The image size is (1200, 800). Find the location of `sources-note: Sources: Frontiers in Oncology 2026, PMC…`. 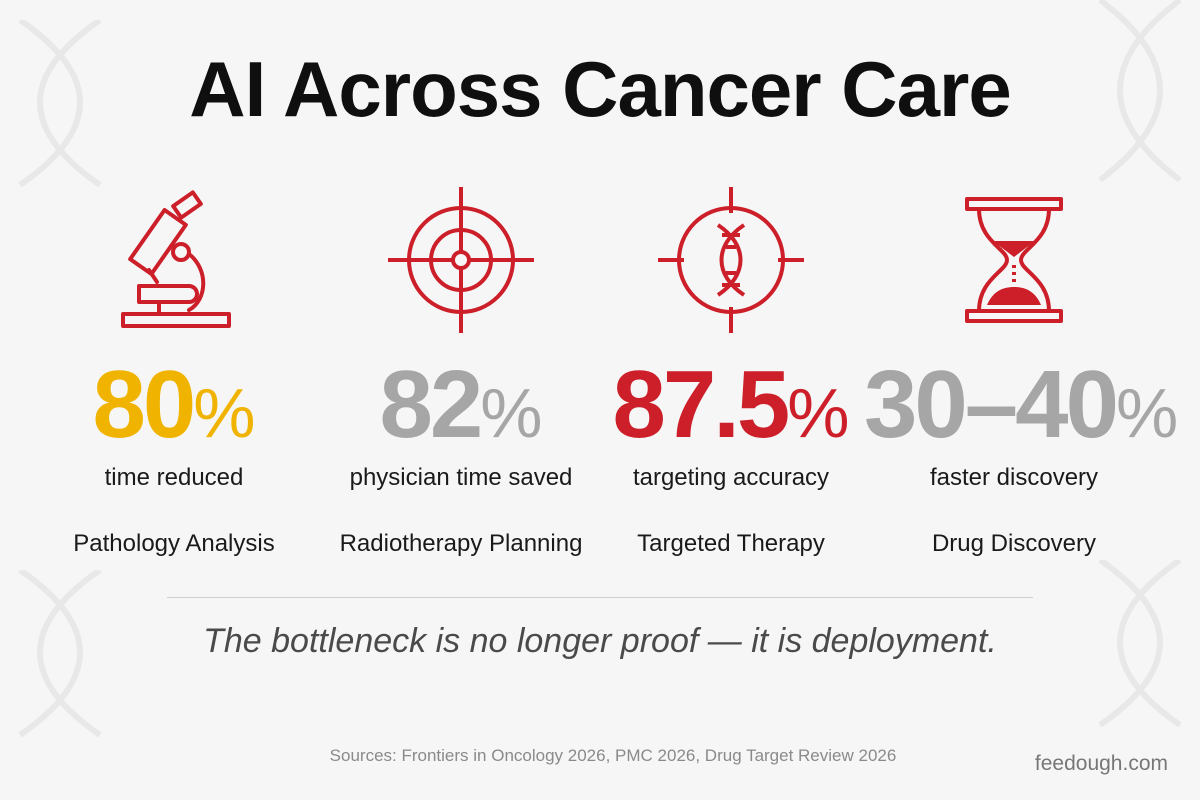

sources-note: Sources: Frontiers in Oncology 2026, PMC… is located at coordinates (613, 755).